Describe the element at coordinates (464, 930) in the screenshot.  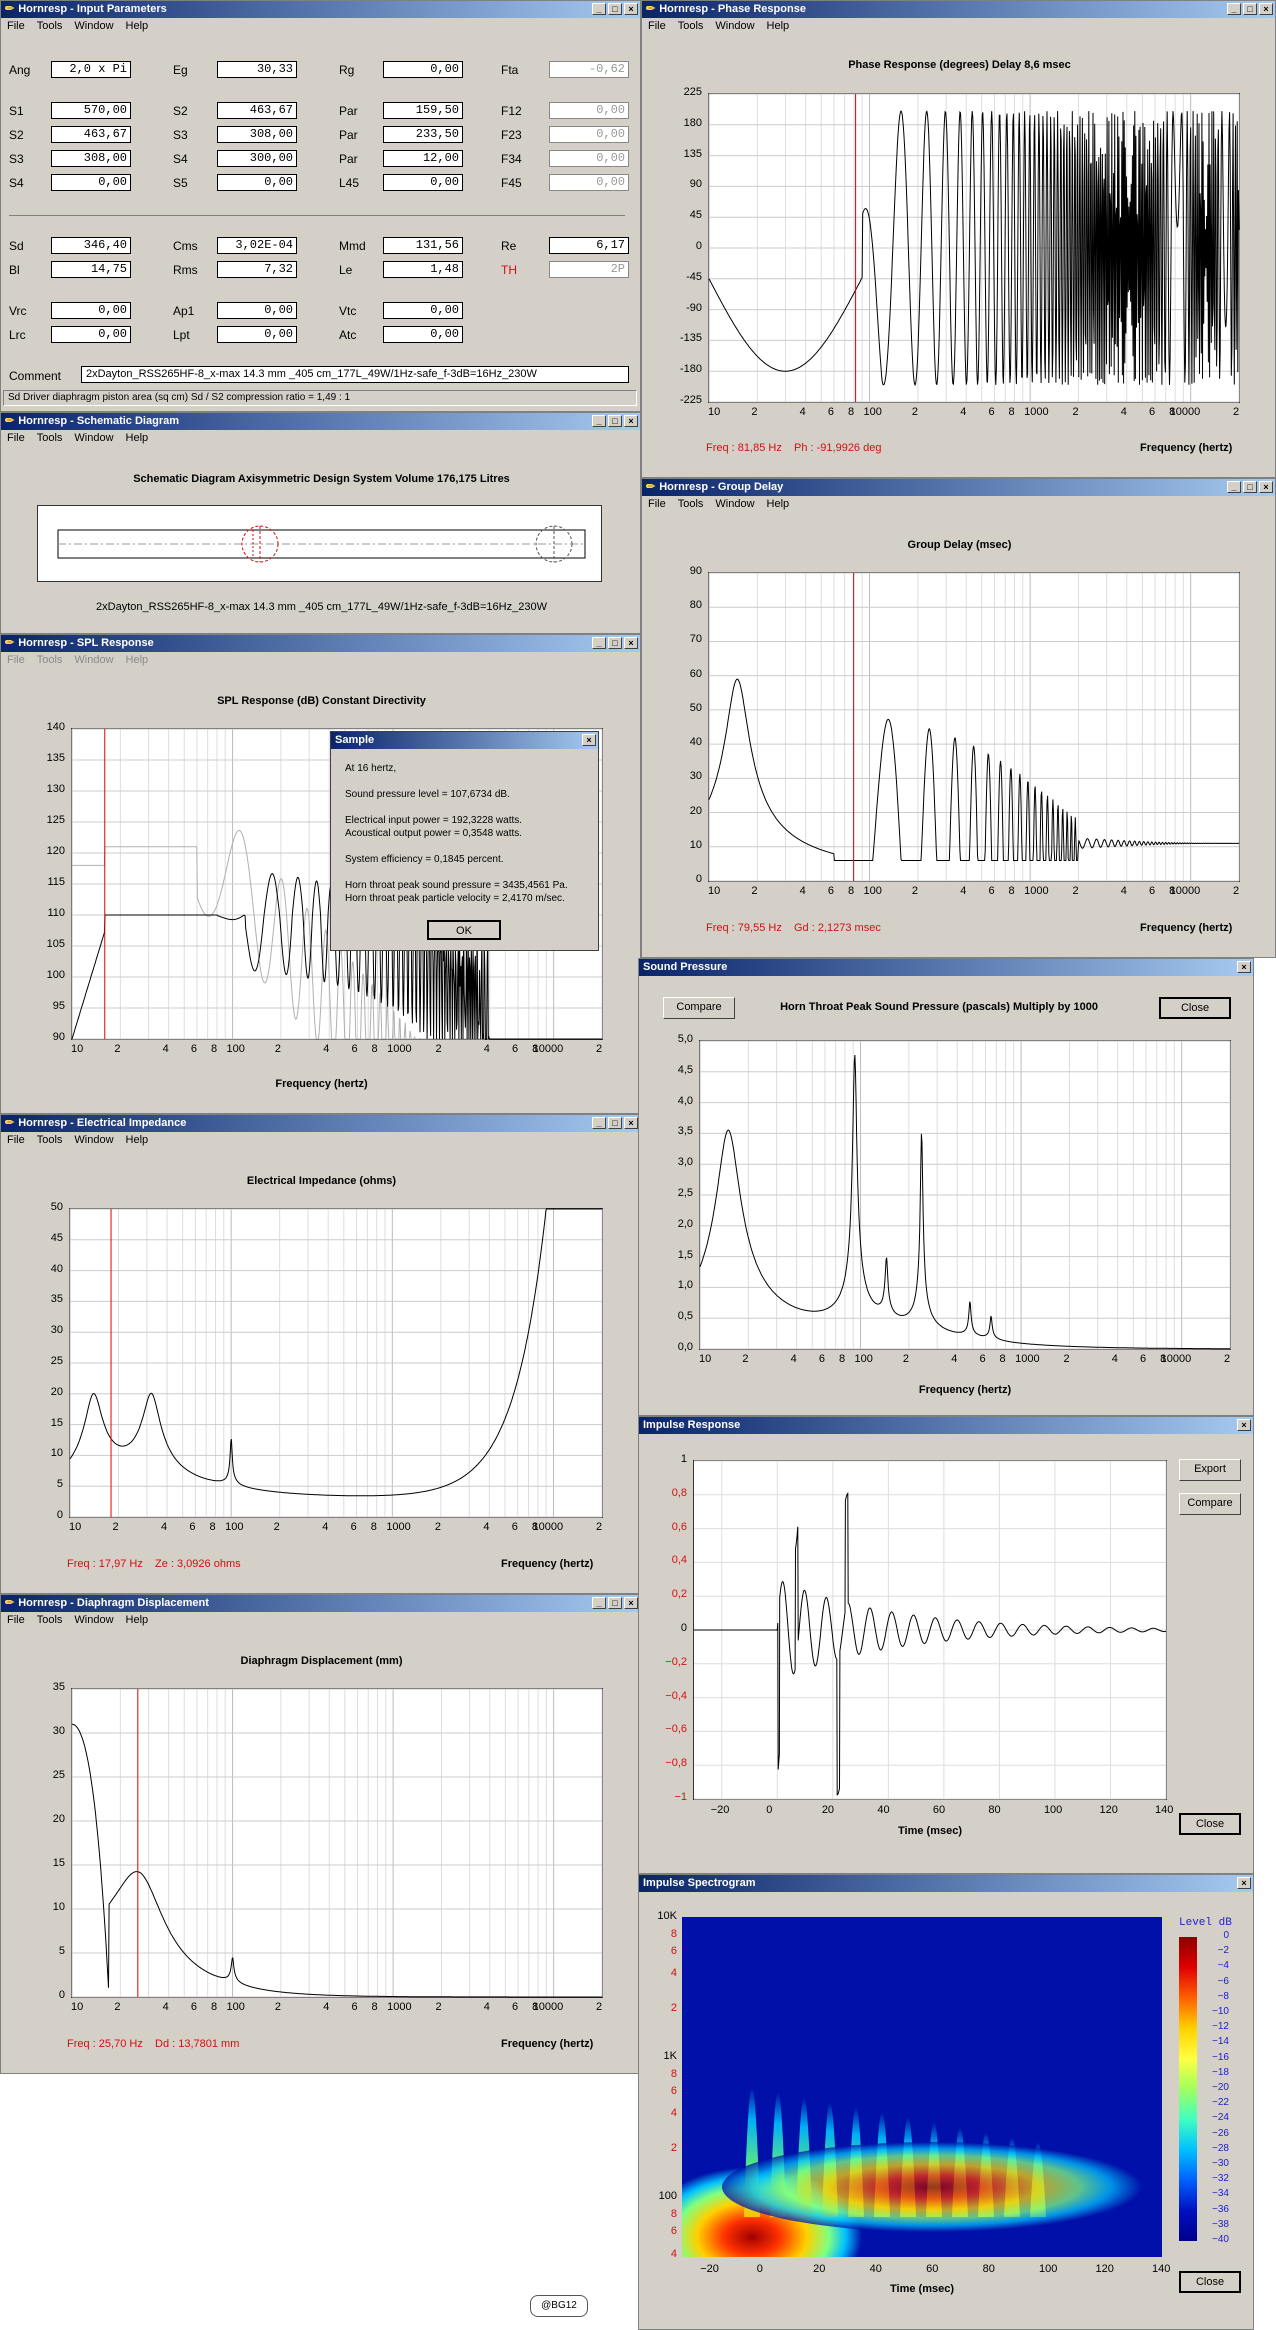
I see `ok-button: OK` at that location.